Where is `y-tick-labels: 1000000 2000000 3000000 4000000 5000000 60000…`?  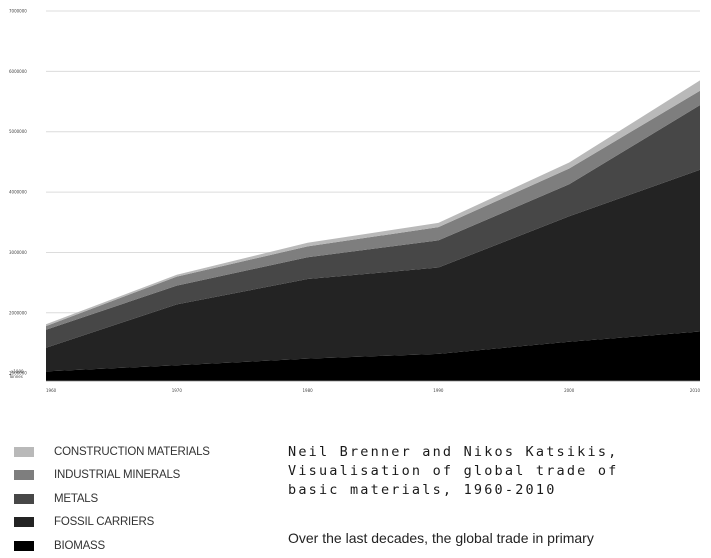
y-tick-labels: 1000000 2000000 3000000 4000000 5000000 60000… is located at coordinates (18, 192).